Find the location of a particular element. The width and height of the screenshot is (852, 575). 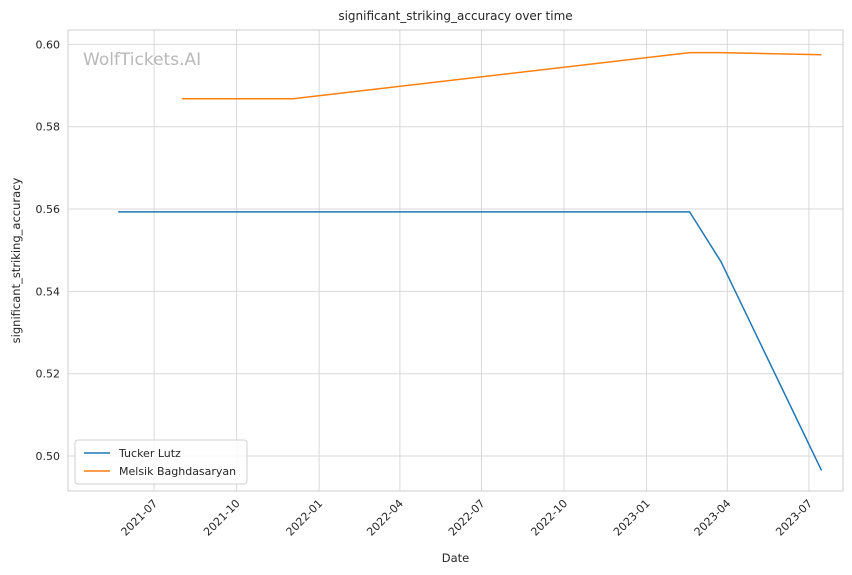

x-tick-label: 2022-07 is located at coordinates (467, 518).